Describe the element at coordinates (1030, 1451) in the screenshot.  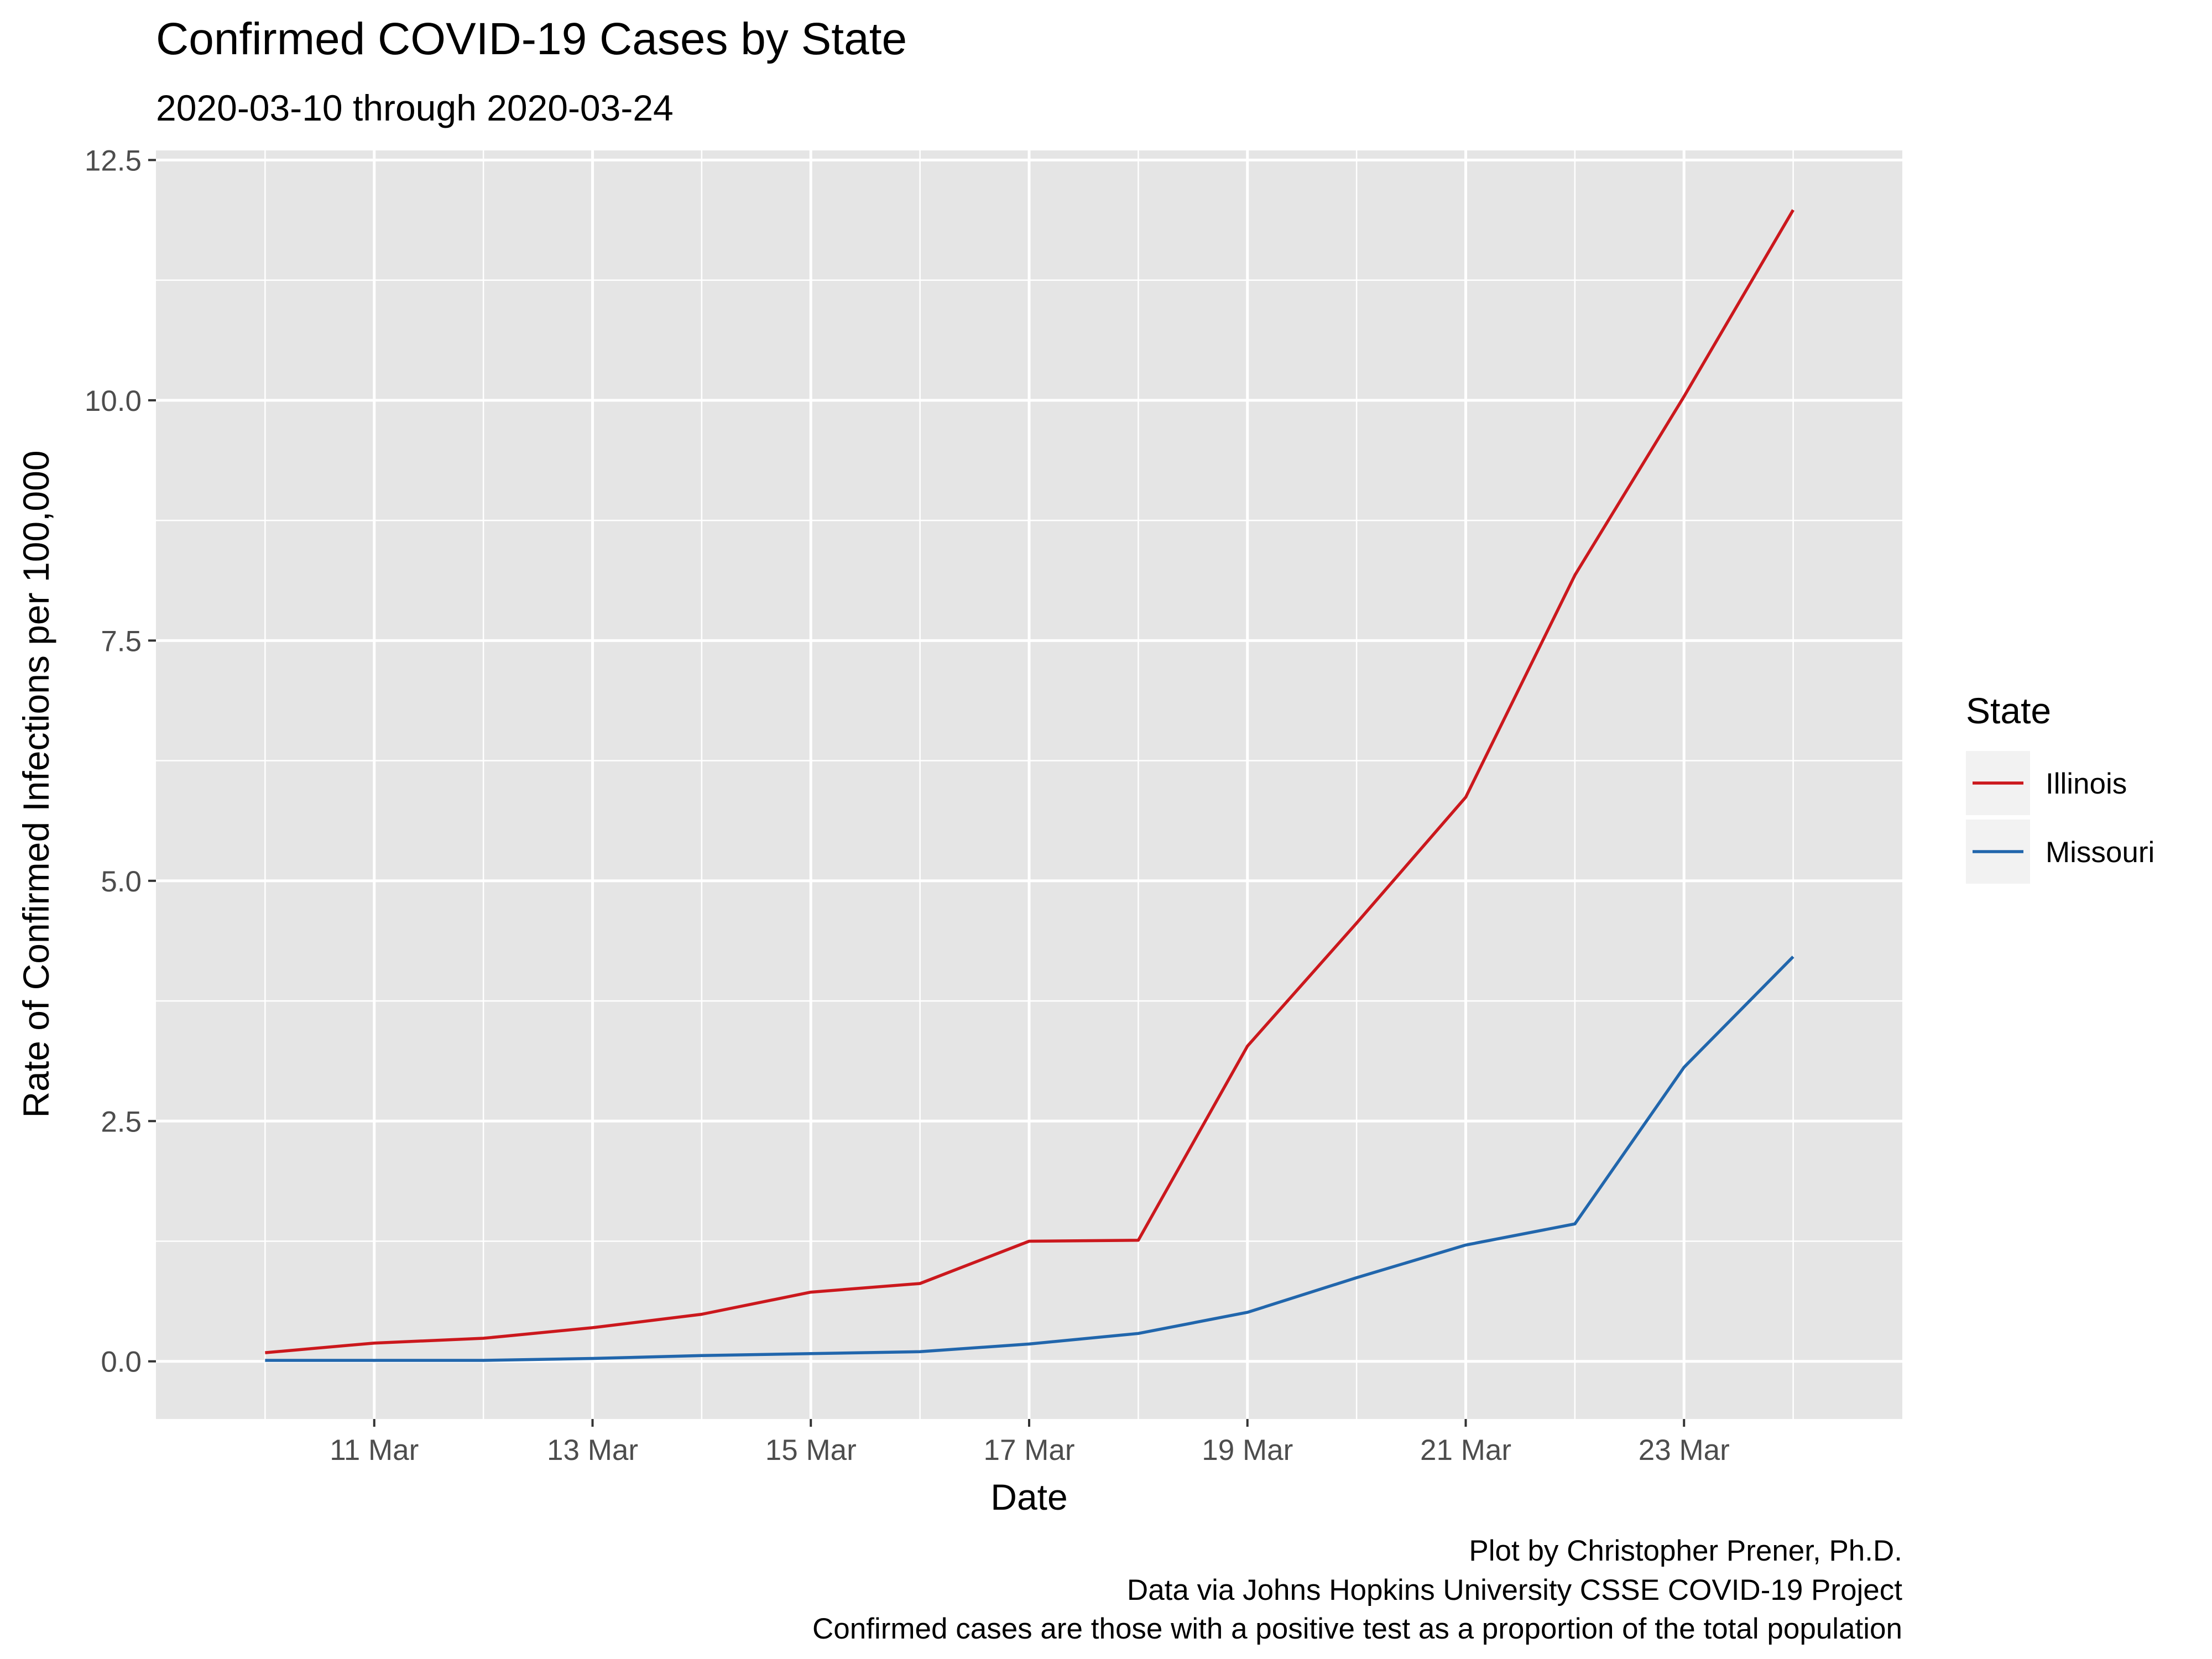
I see `x-tick-label: 17 Mar` at that location.